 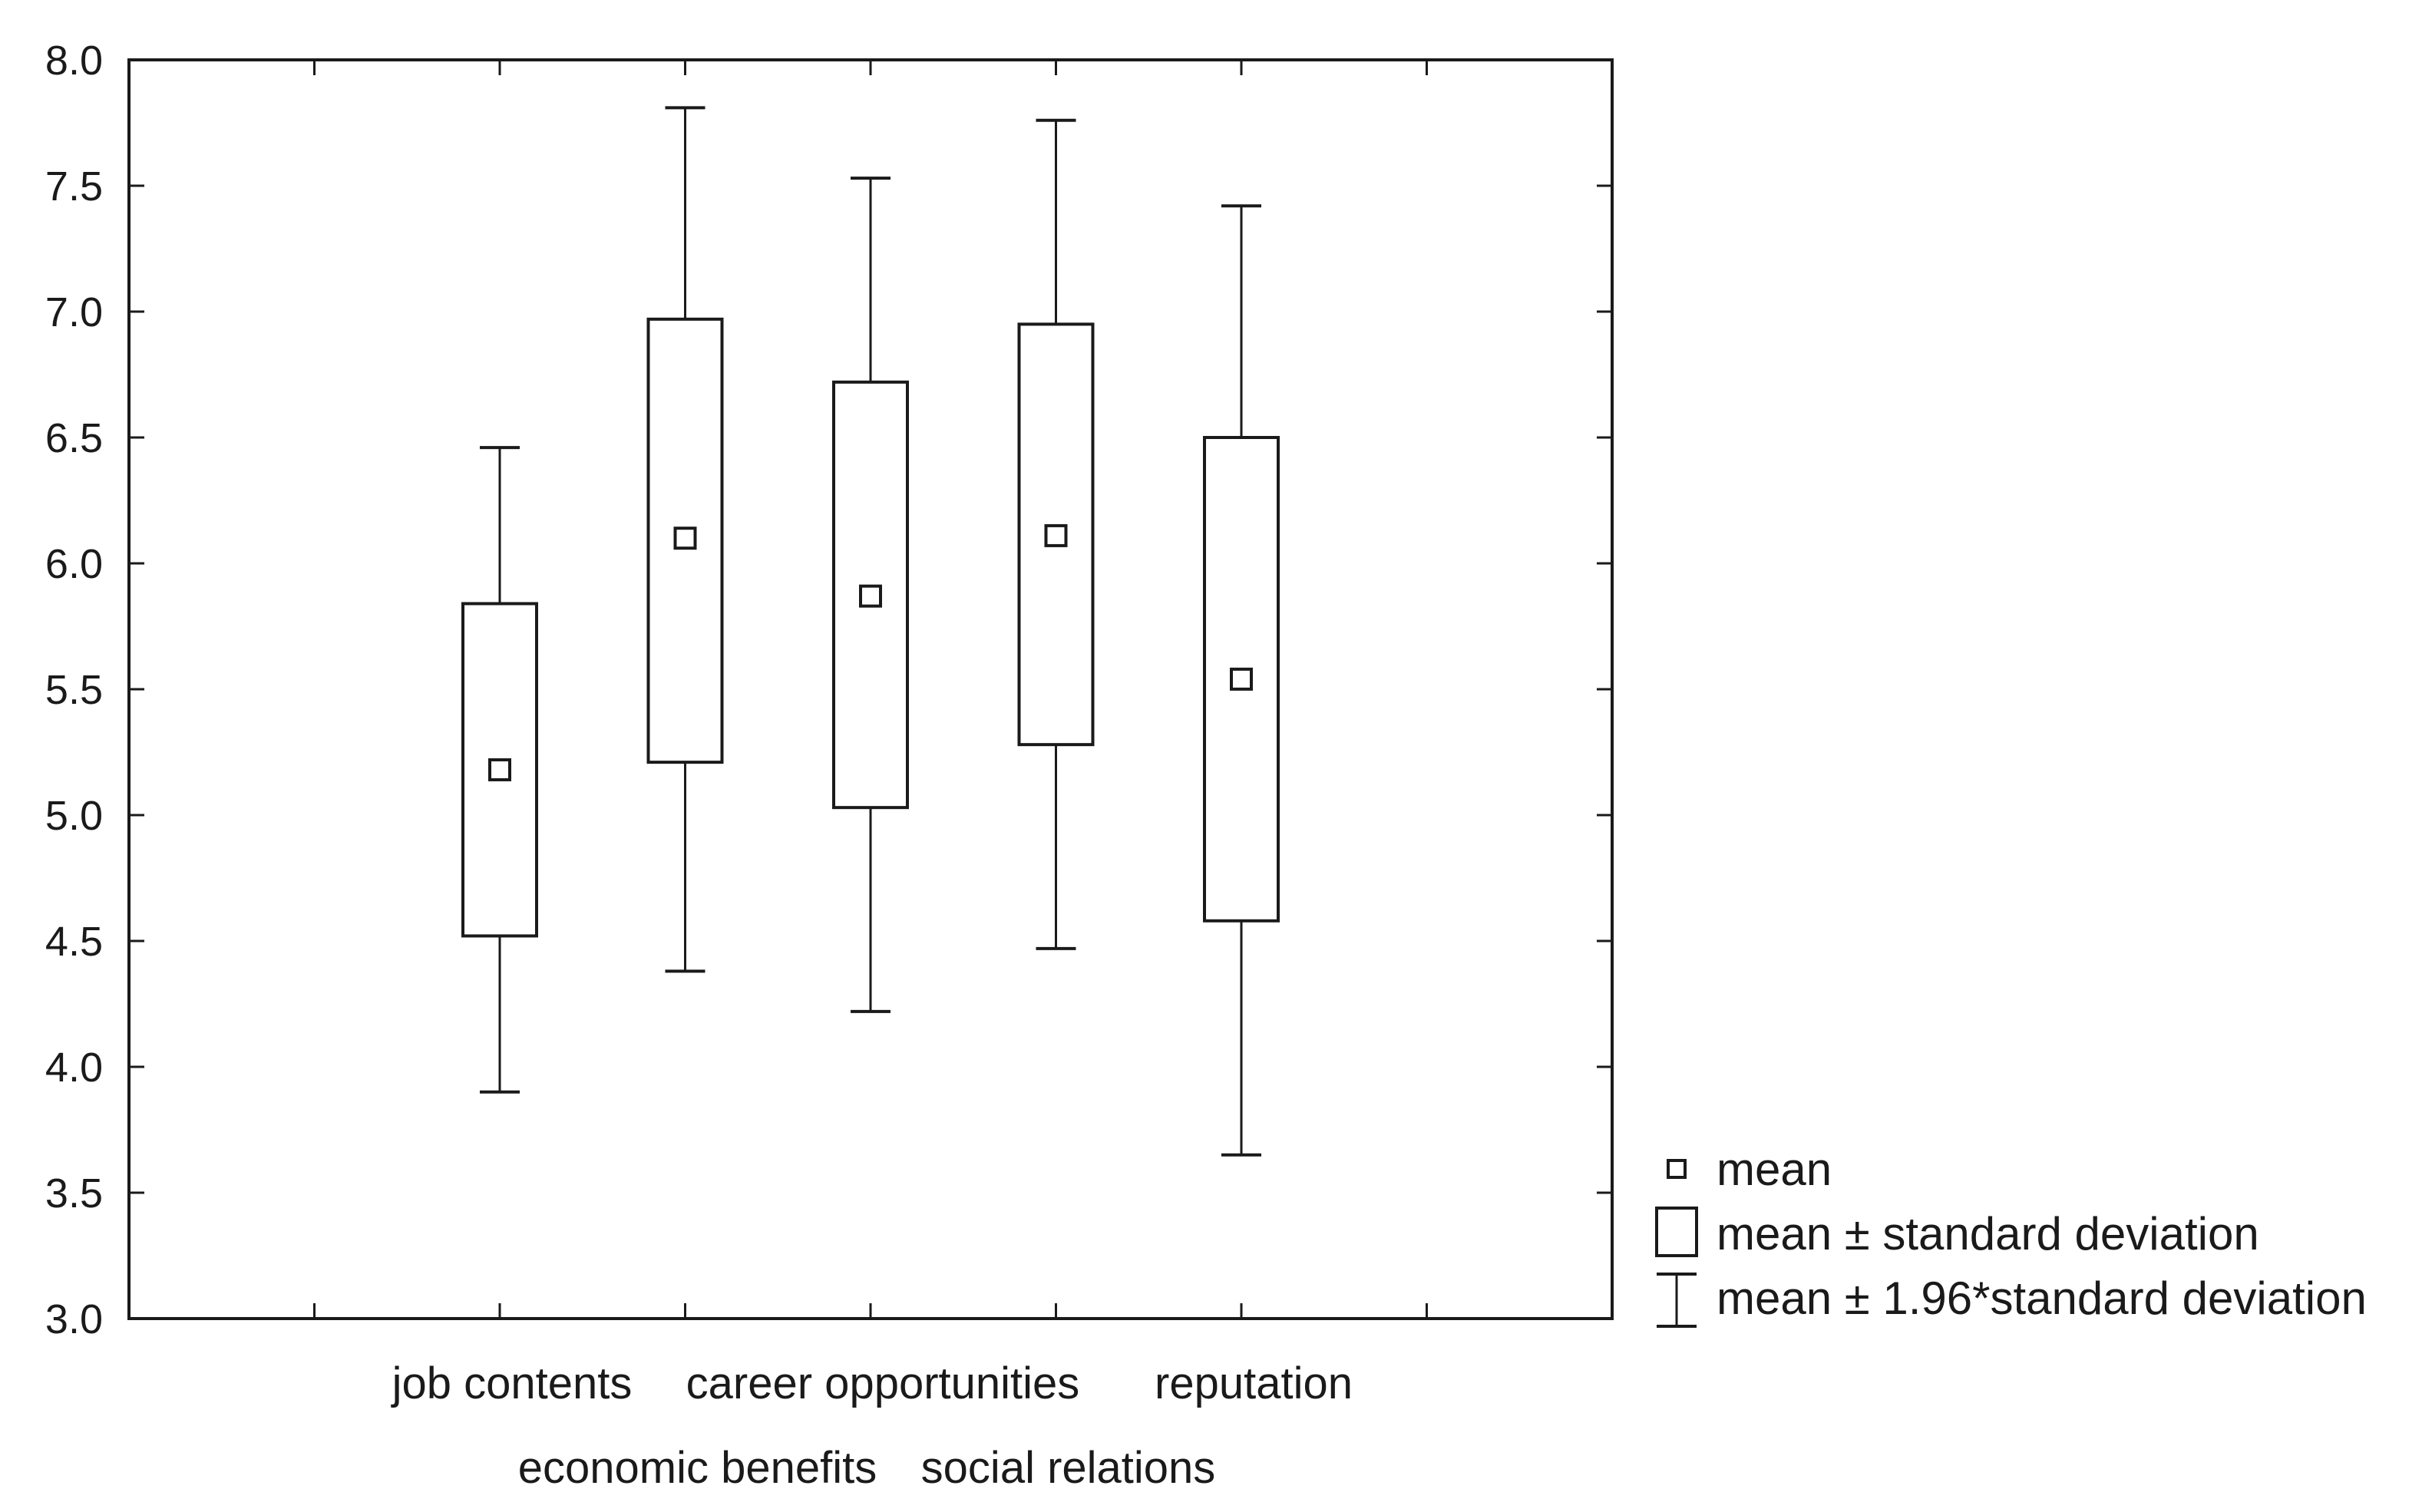 I want to click on x-category-label: reputation, so click(x=1254, y=1383).